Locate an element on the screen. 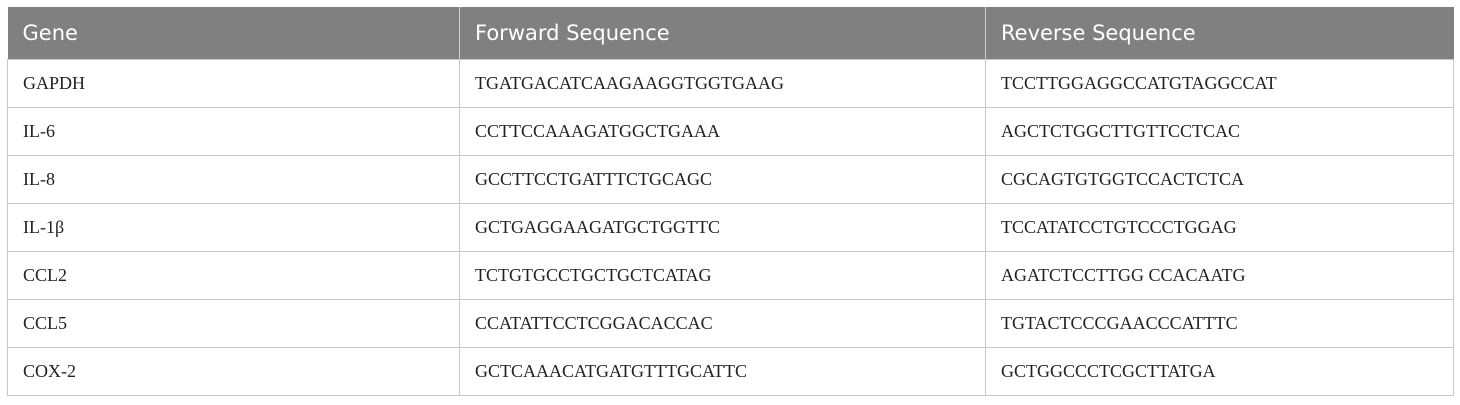  reverse-sequence-cell: TCCTTGGAGGCCATGTAGGCCAT is located at coordinates (1219, 83).